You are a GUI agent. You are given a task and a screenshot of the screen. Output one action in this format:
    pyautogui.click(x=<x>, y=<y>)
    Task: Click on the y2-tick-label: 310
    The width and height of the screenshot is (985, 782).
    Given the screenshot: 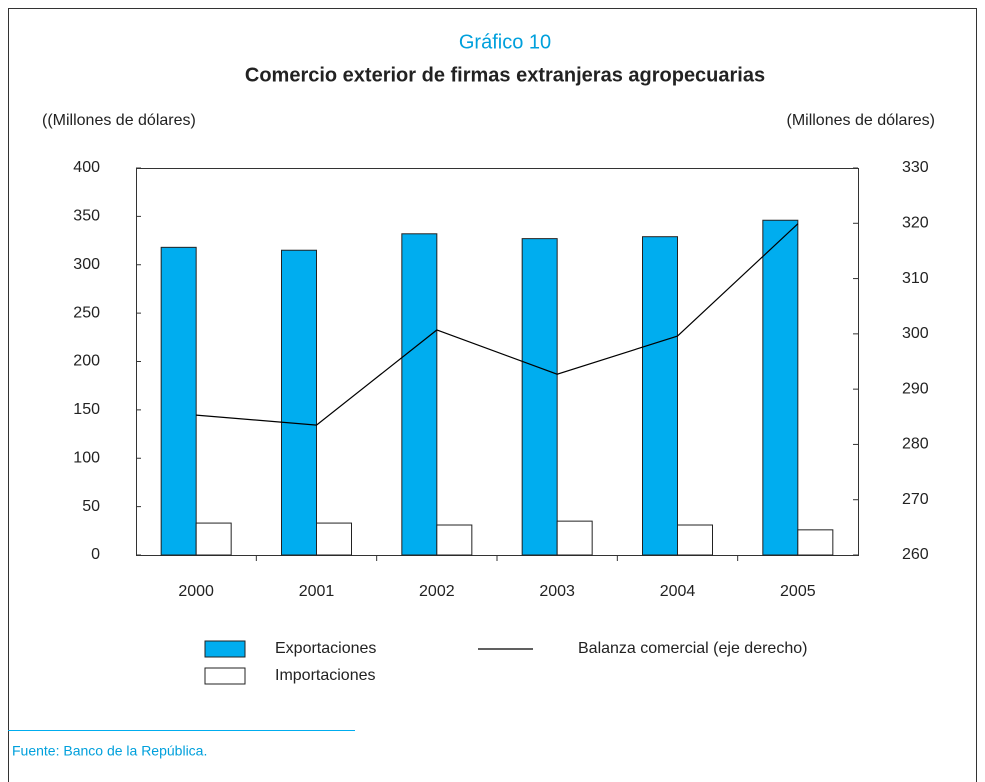 What is the action you would take?
    pyautogui.click(x=915, y=278)
    